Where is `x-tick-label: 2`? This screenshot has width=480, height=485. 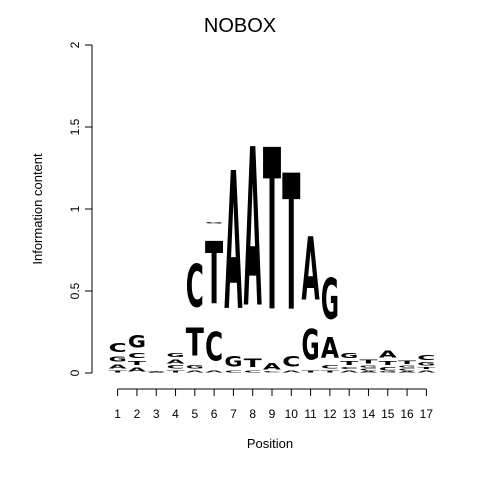 x-tick-label: 2 is located at coordinates (137, 414).